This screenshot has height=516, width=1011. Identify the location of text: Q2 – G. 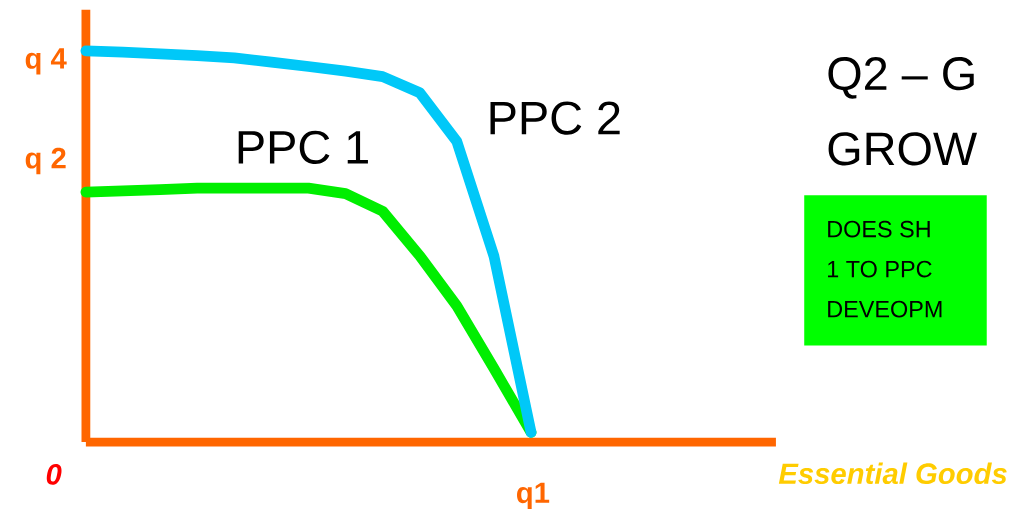
(901, 77).